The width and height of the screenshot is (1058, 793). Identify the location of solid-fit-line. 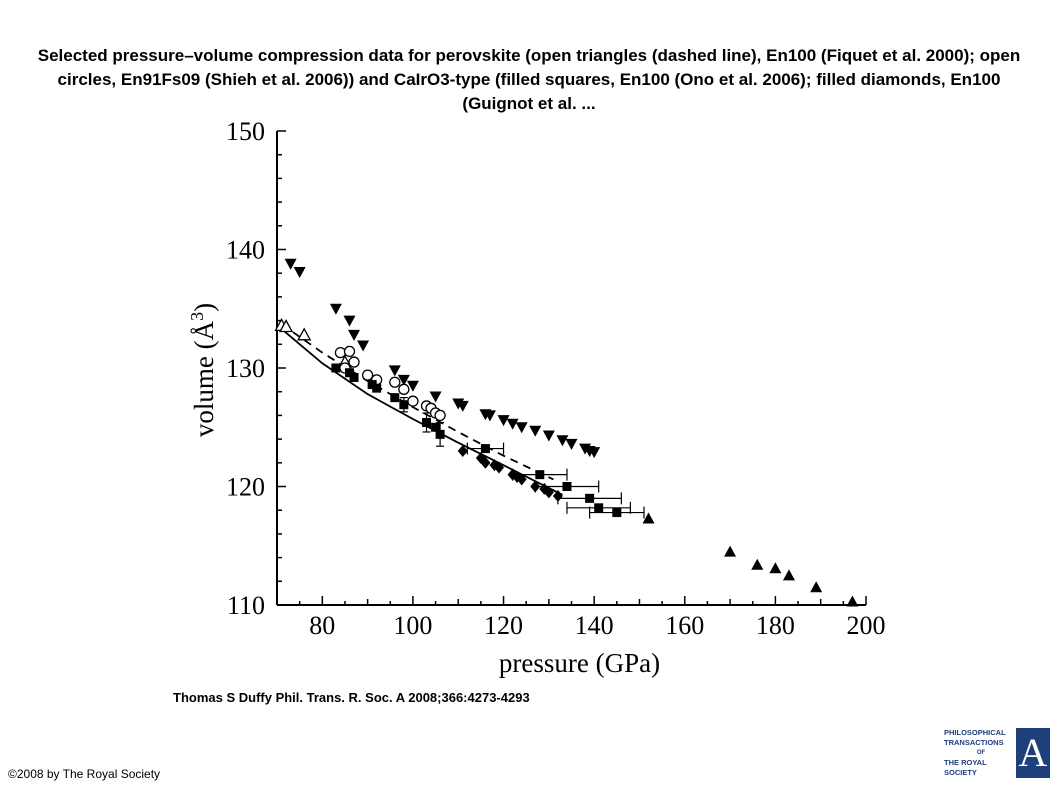
(421, 412).